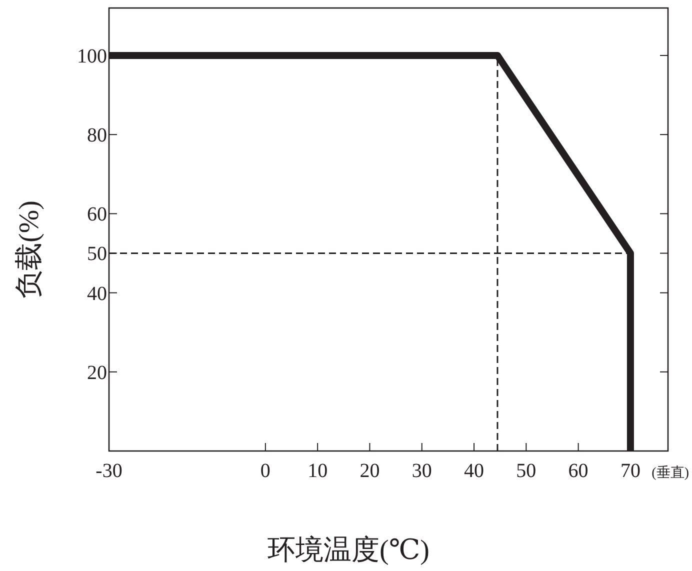  I want to click on x-axis-title: 环境温度(℃), so click(349, 550).